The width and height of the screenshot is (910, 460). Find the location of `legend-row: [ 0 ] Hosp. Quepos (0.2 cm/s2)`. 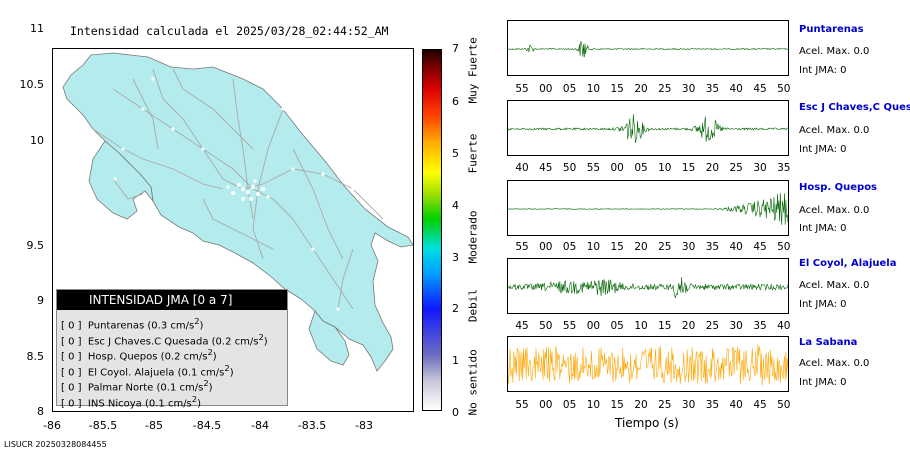

legend-row: [ 0 ] Hosp. Quepos (0.2 cm/s2) is located at coordinates (139, 355).